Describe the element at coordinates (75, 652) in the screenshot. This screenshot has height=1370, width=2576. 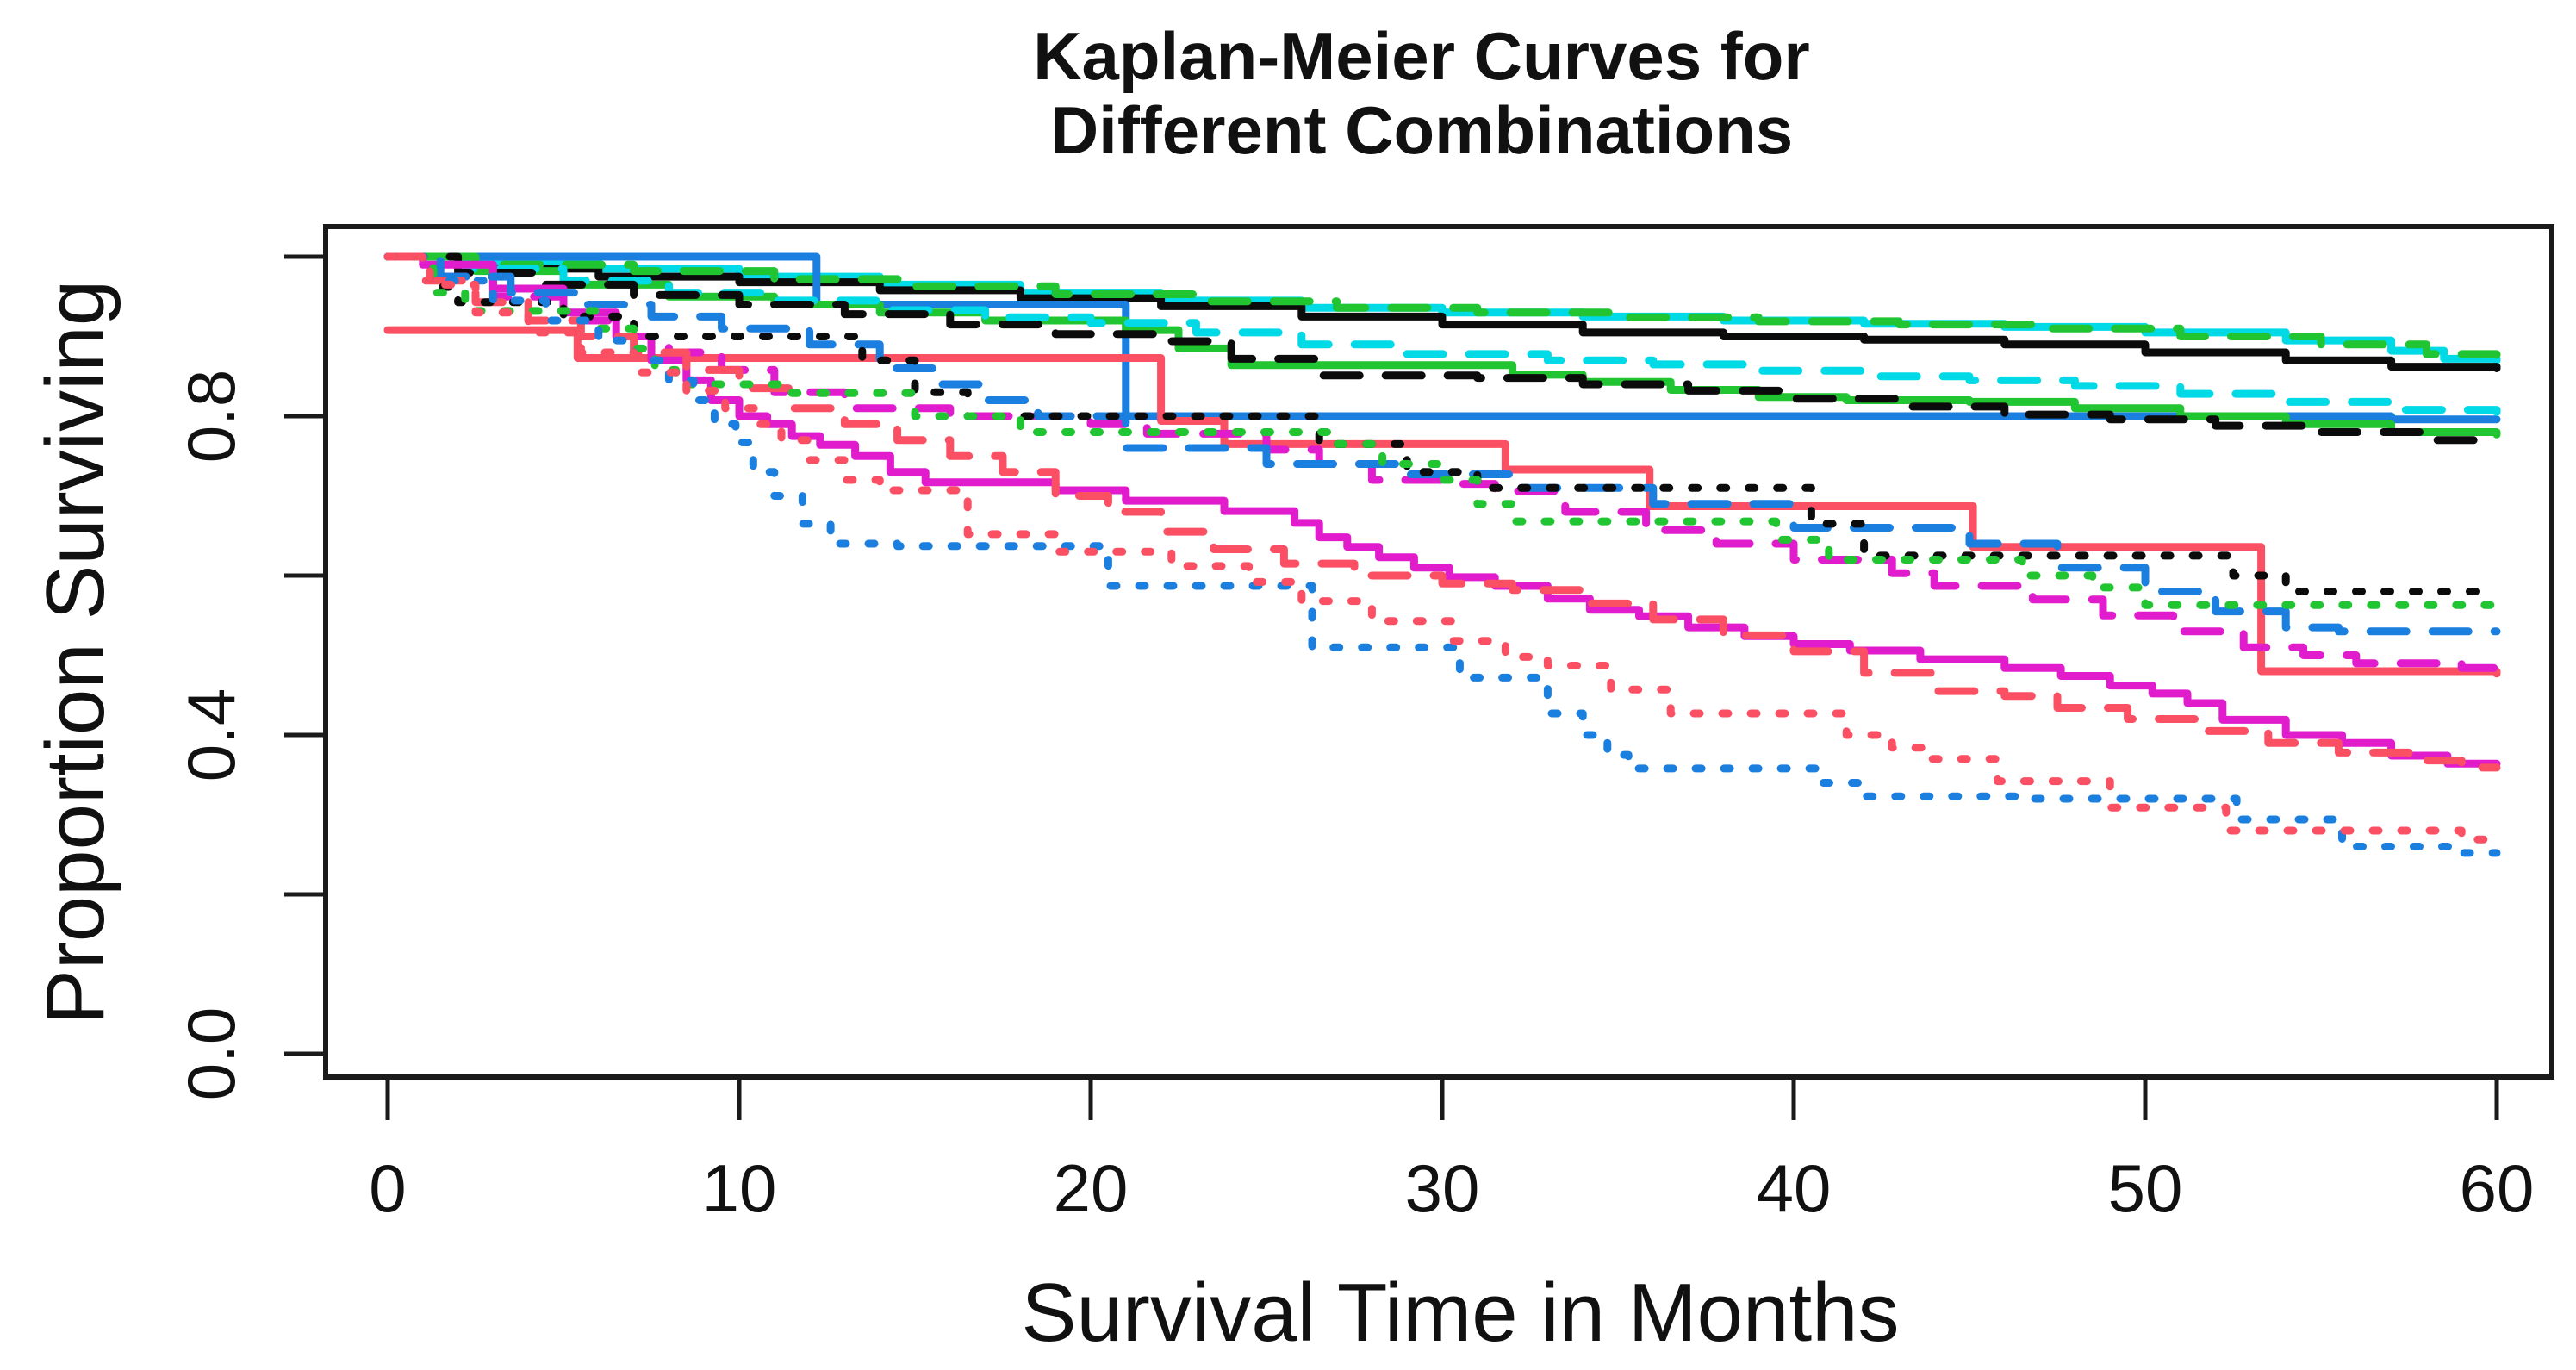
I see `y-axis-title: Proportion Surviving` at that location.